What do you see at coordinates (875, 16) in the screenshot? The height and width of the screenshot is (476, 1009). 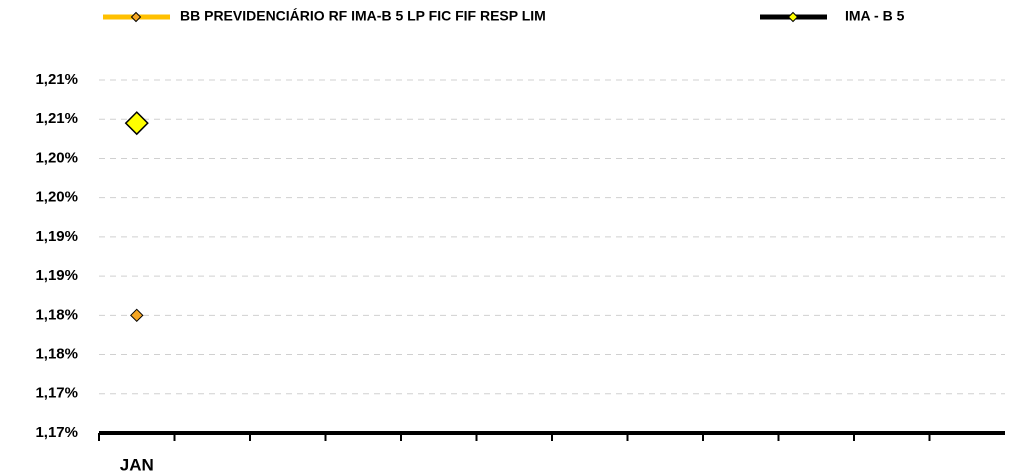 I see `legend-label: IMA - B 5` at bounding box center [875, 16].